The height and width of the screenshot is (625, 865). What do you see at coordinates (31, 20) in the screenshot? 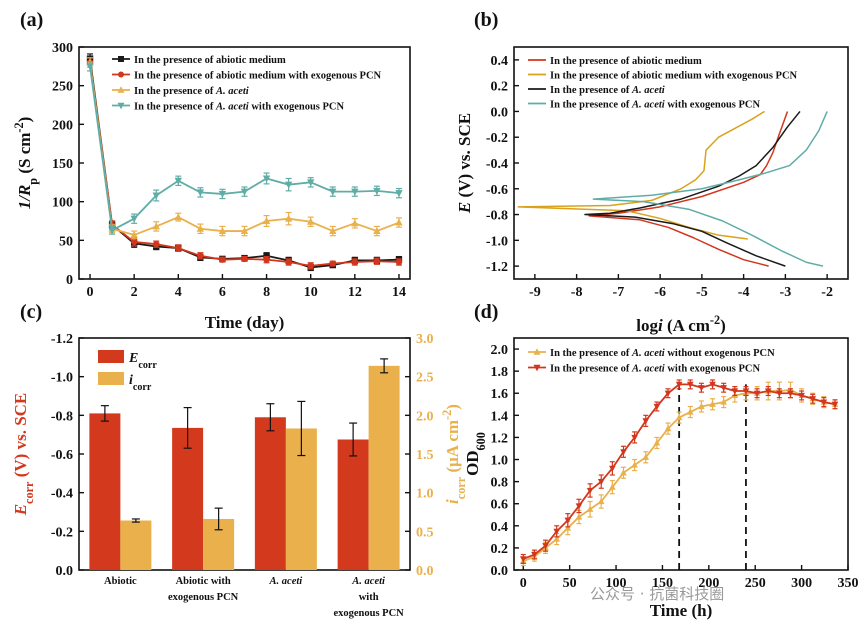
I see `panel-a-label: (a)` at bounding box center [31, 20].